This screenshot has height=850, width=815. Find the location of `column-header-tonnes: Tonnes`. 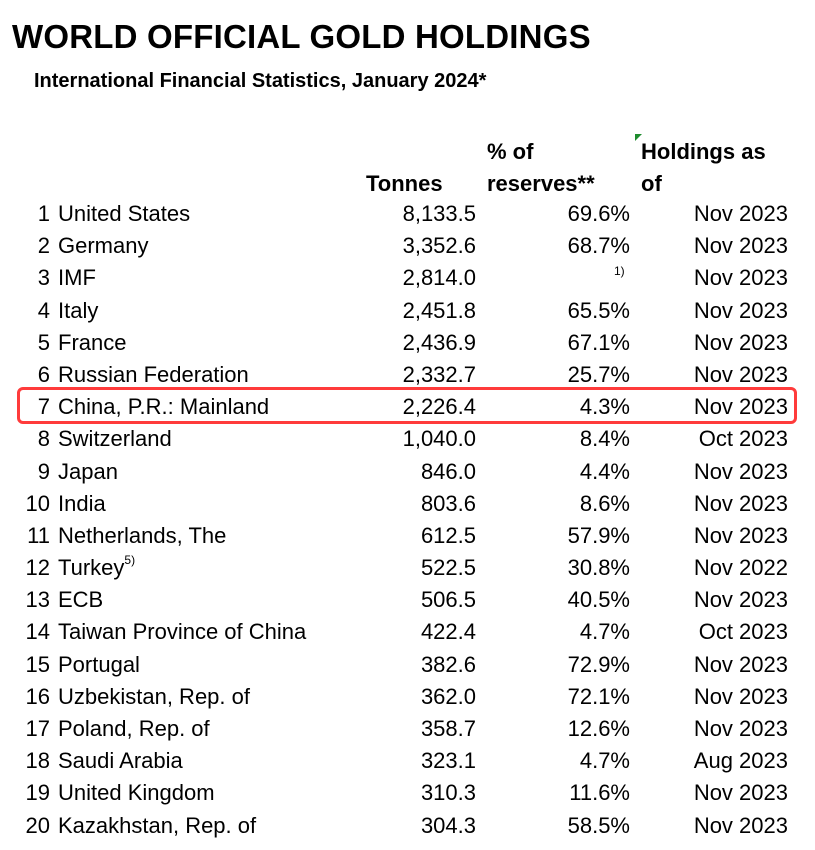

column-header-tonnes: Tonnes is located at coordinates (404, 183).